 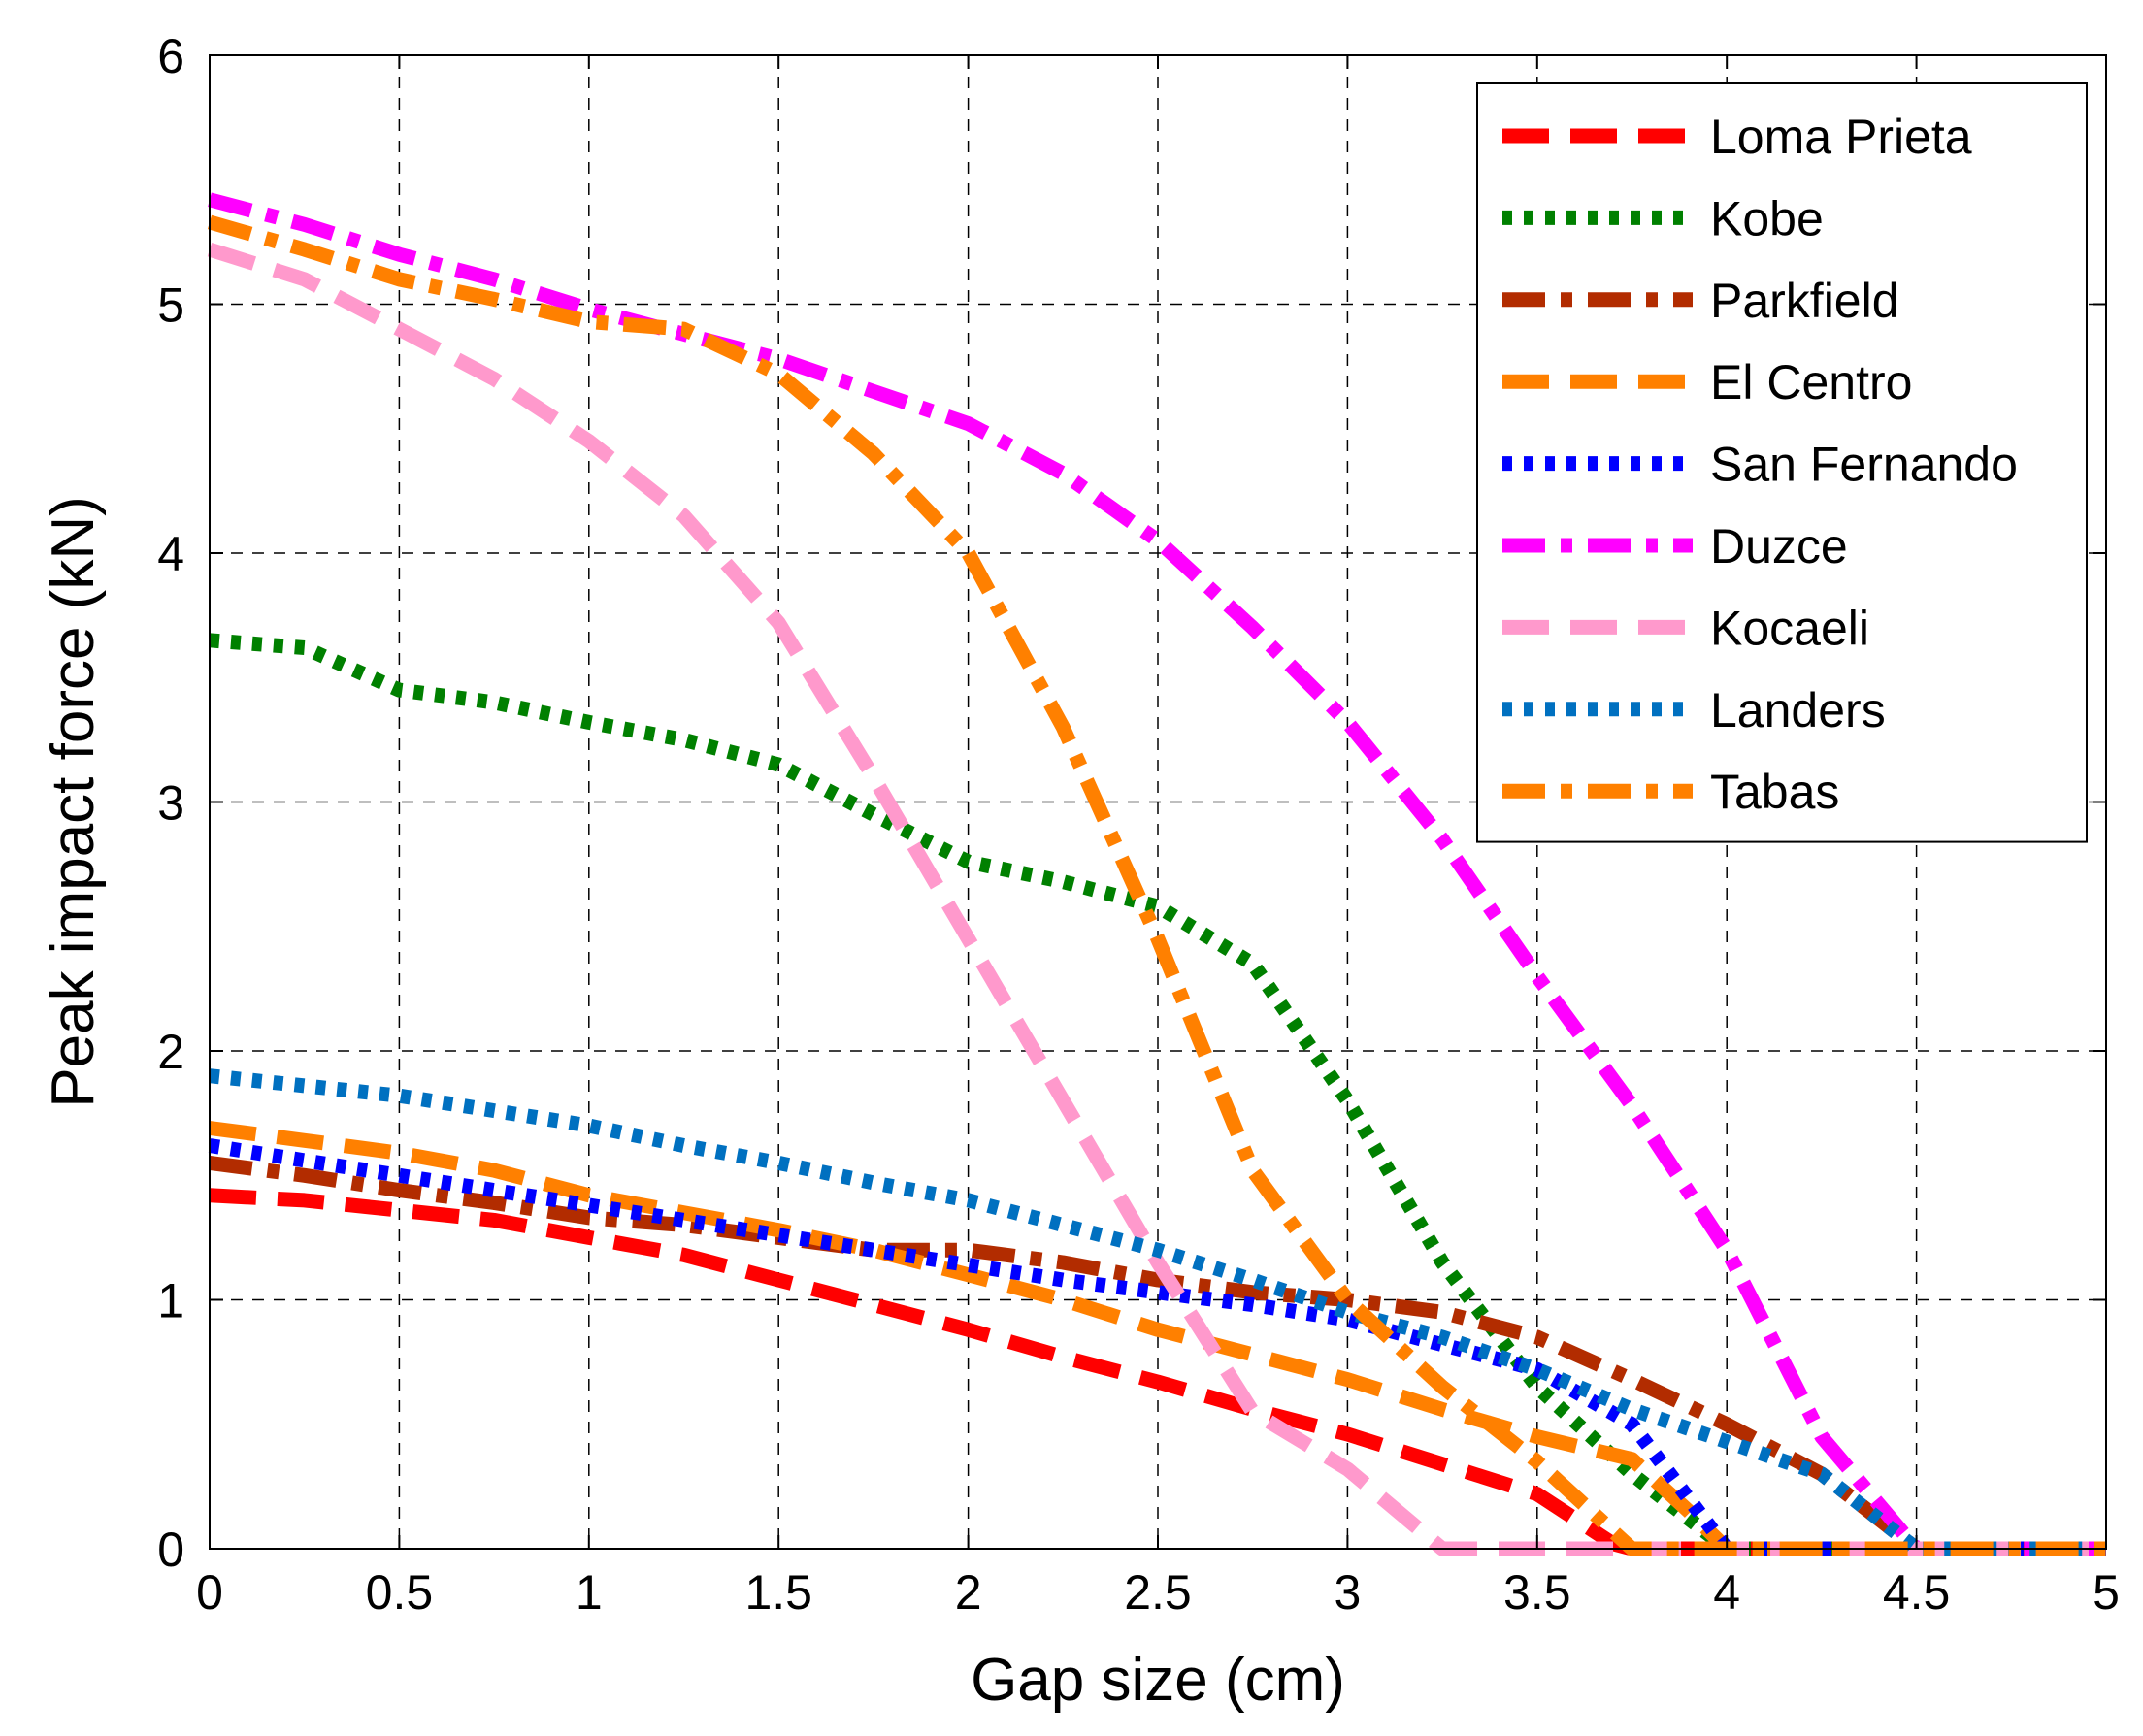 I want to click on y-tick-label: 0, so click(x=170, y=1550).